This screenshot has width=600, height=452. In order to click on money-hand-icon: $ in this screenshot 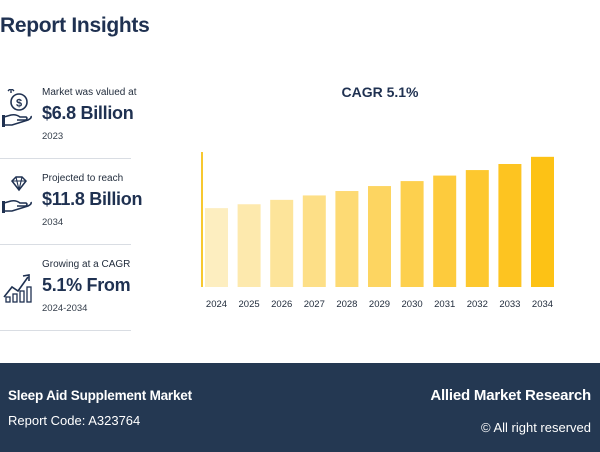, I will do `click(17, 108)`.